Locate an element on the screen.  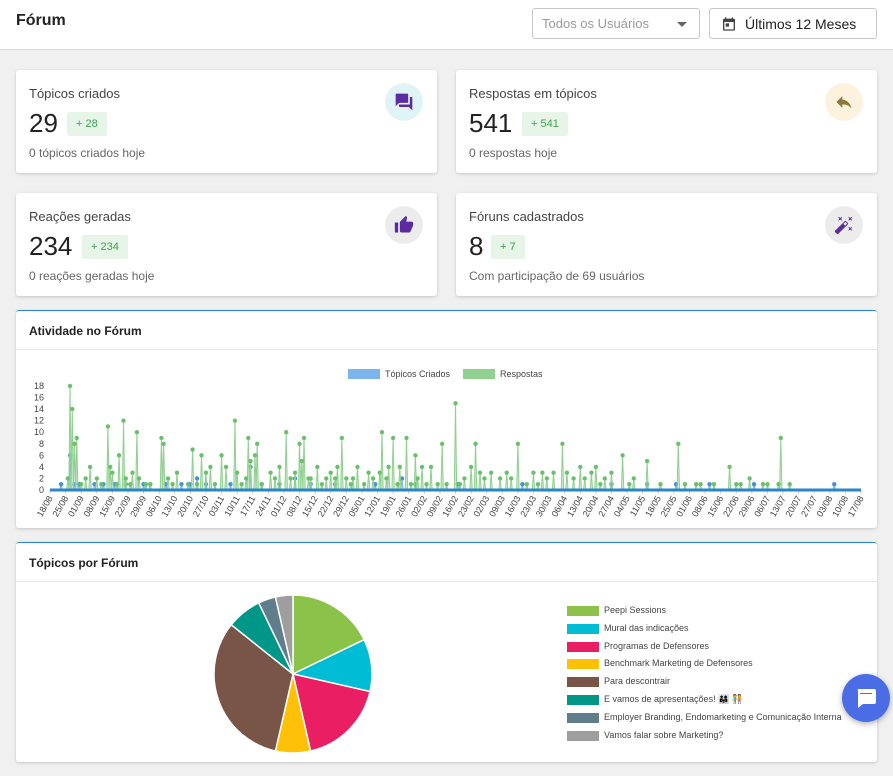
chat-button is located at coordinates (866, 698).